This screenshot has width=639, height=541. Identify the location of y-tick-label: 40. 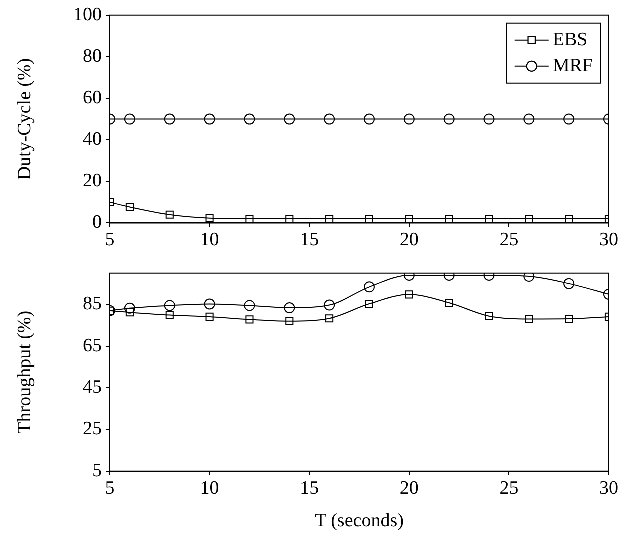
(92, 139).